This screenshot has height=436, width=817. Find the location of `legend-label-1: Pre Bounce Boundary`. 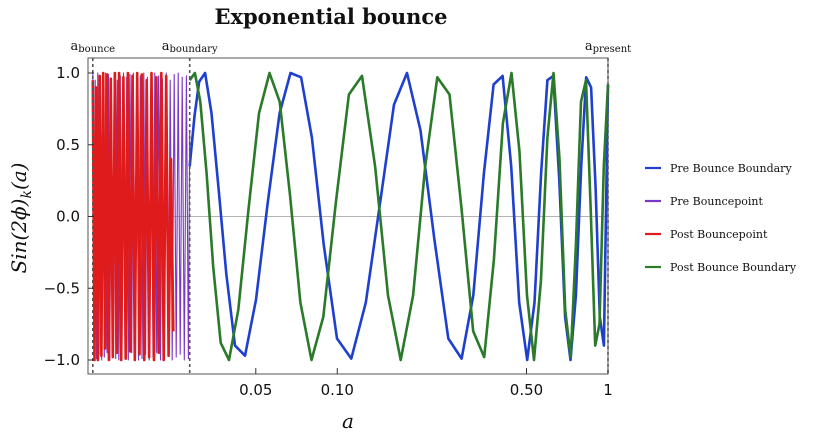

legend-label-1: Pre Bounce Boundary is located at coordinates (731, 168).